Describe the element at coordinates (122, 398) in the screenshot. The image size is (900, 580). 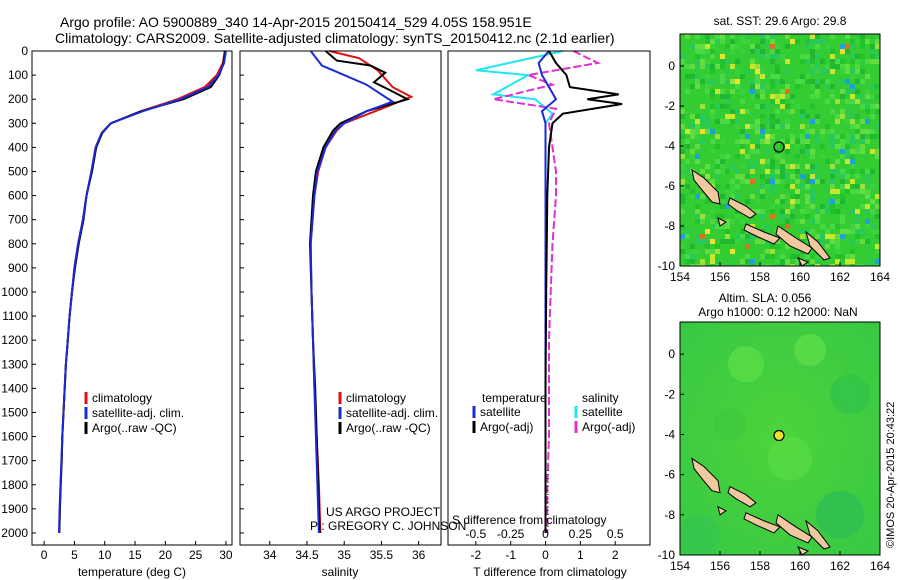
I see `legend-label: climatology` at that location.